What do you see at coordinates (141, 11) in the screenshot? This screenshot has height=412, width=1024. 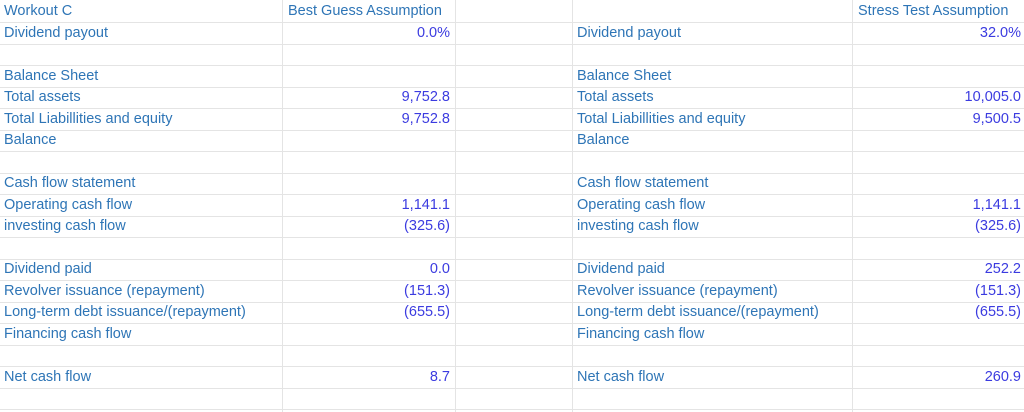 I see `cell-label: Workout C` at bounding box center [141, 11].